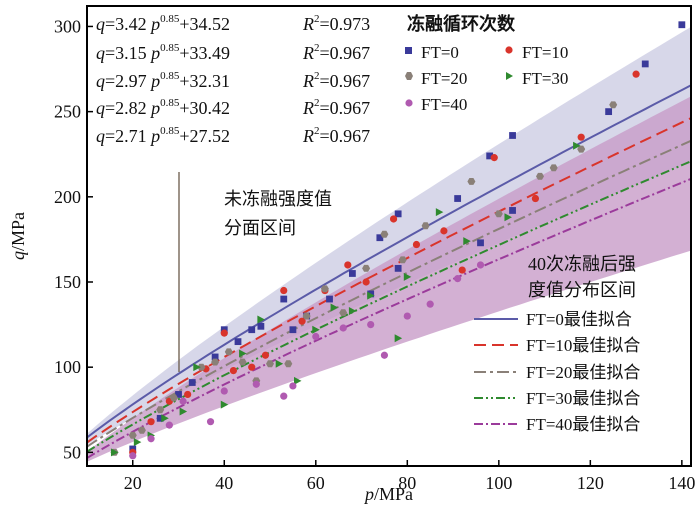 This screenshot has height=509, width=700. Describe the element at coordinates (440, 52) in the screenshot. I see `legend-label-ft0: FT=0` at that location.